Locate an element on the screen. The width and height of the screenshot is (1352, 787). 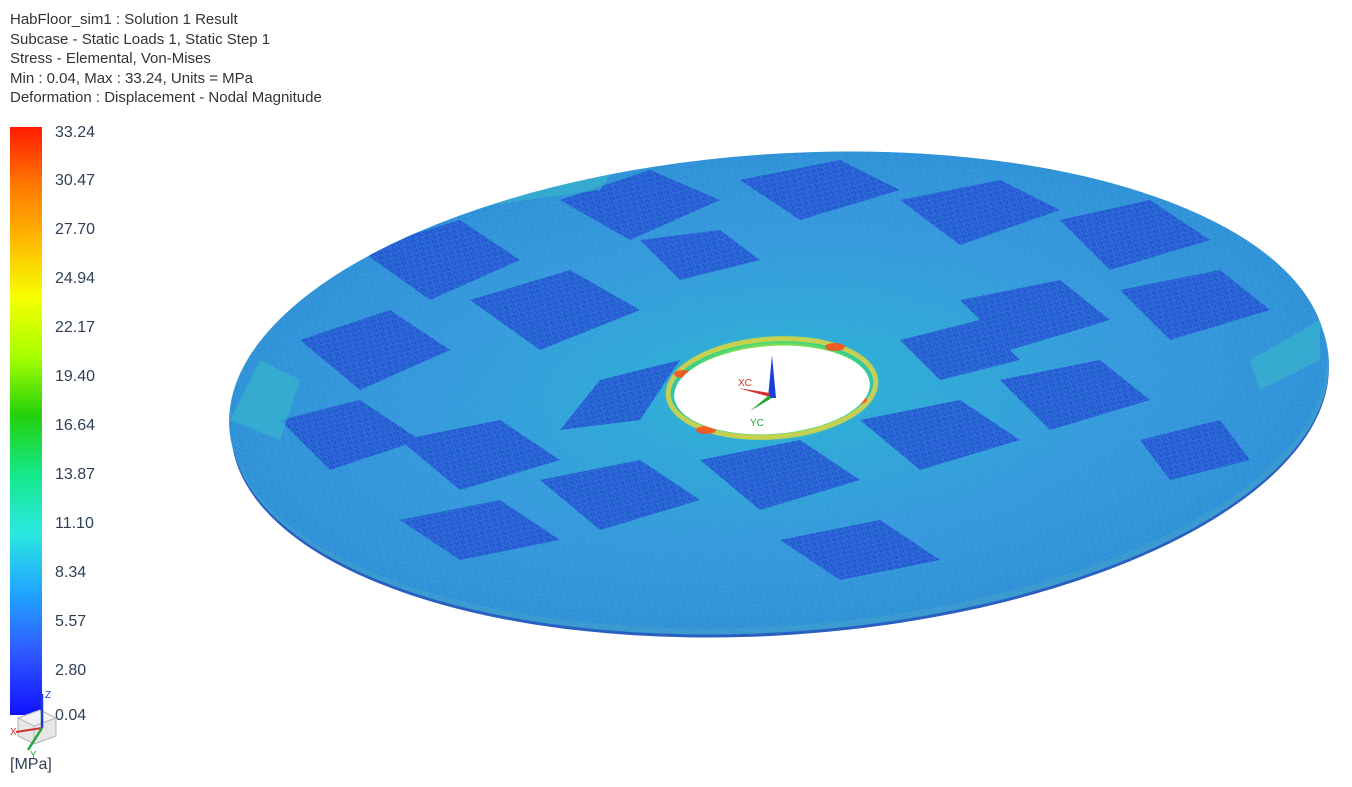
xc-label: XC is located at coordinates (745, 383).